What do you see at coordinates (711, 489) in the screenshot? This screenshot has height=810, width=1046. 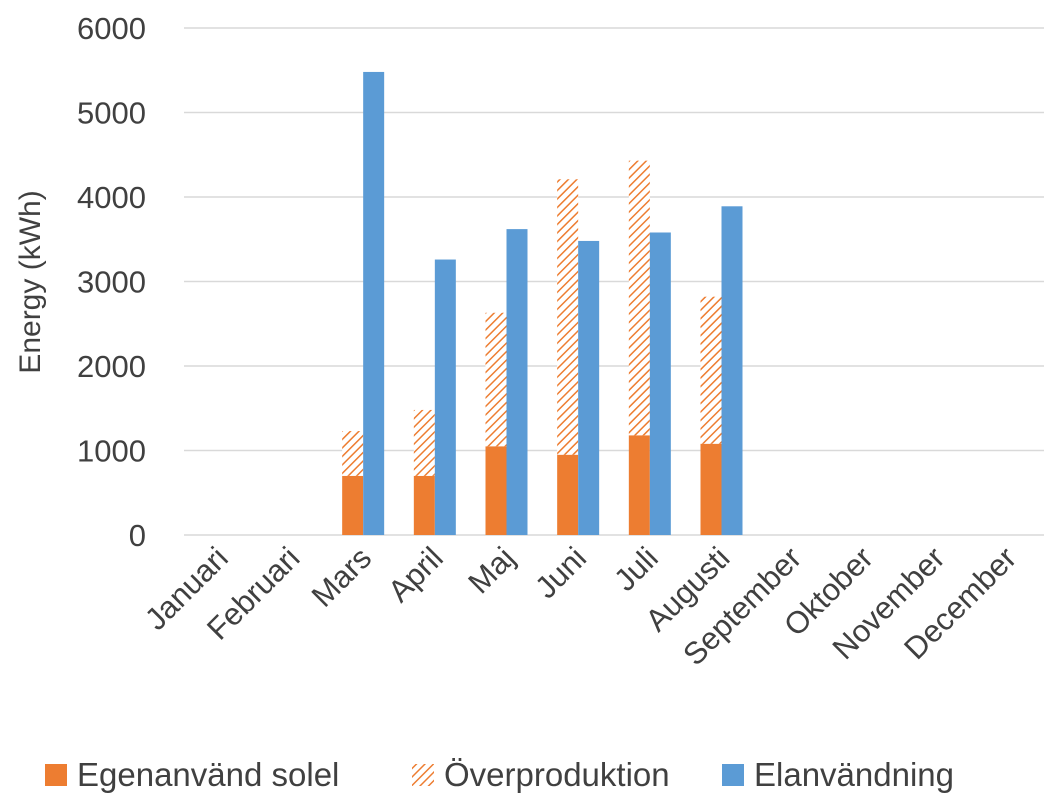 I see `bar-egenanvand-solel-augusti` at bounding box center [711, 489].